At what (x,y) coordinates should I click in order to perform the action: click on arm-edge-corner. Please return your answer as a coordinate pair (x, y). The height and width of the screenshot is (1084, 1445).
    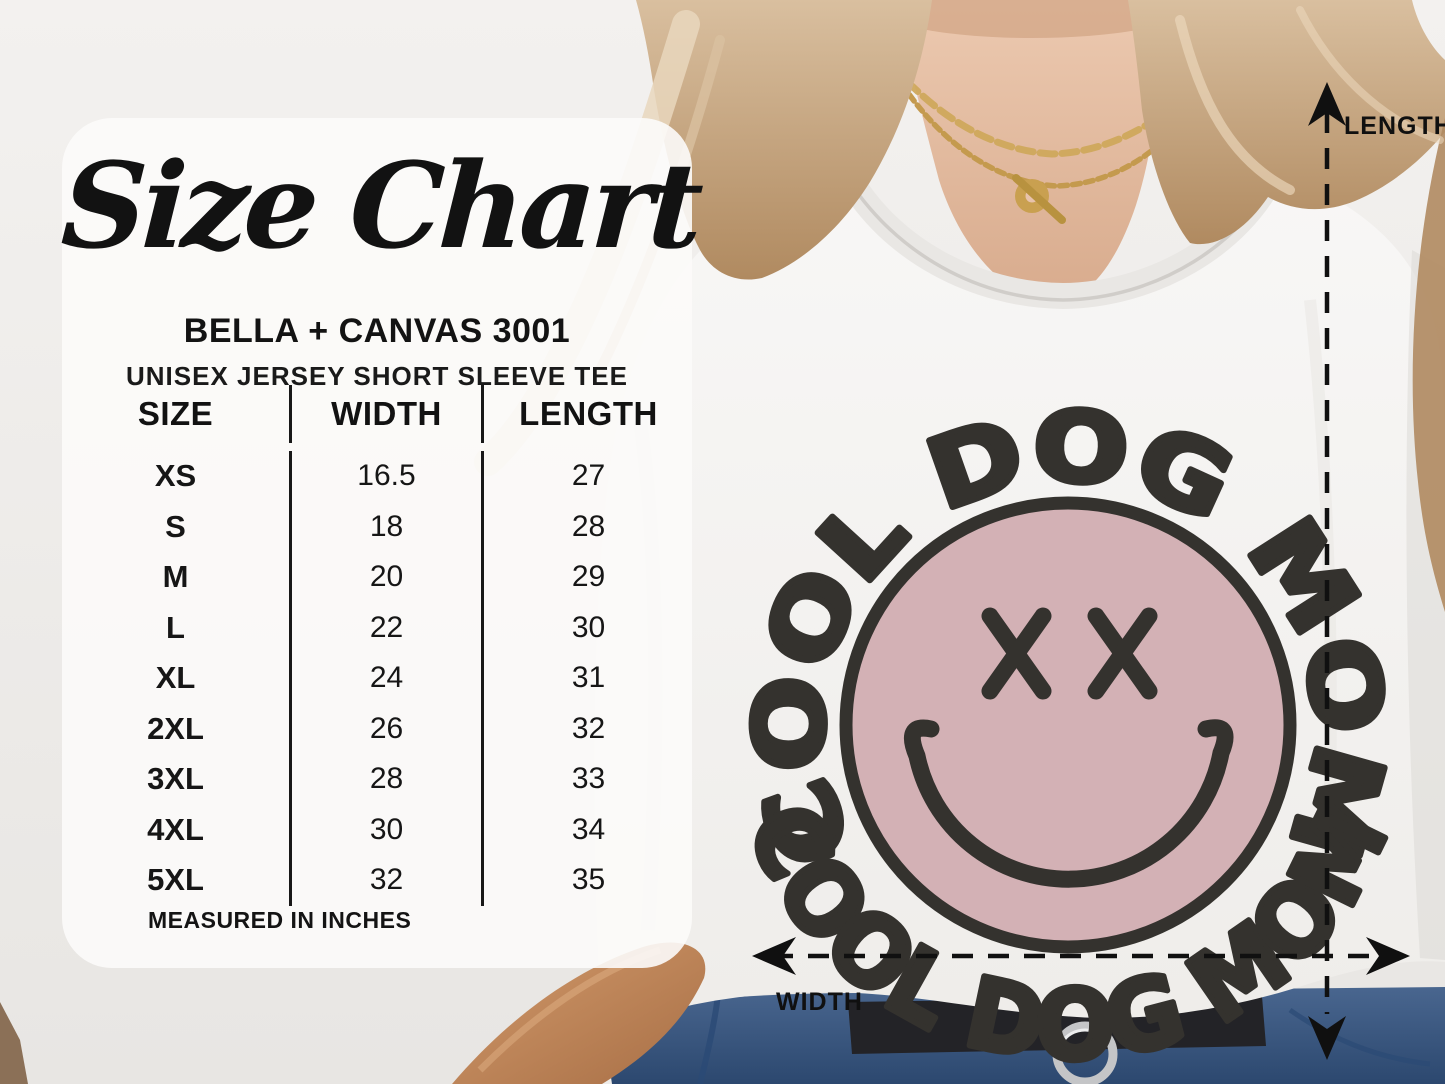
    Looking at the image, I should click on (14, 1043).